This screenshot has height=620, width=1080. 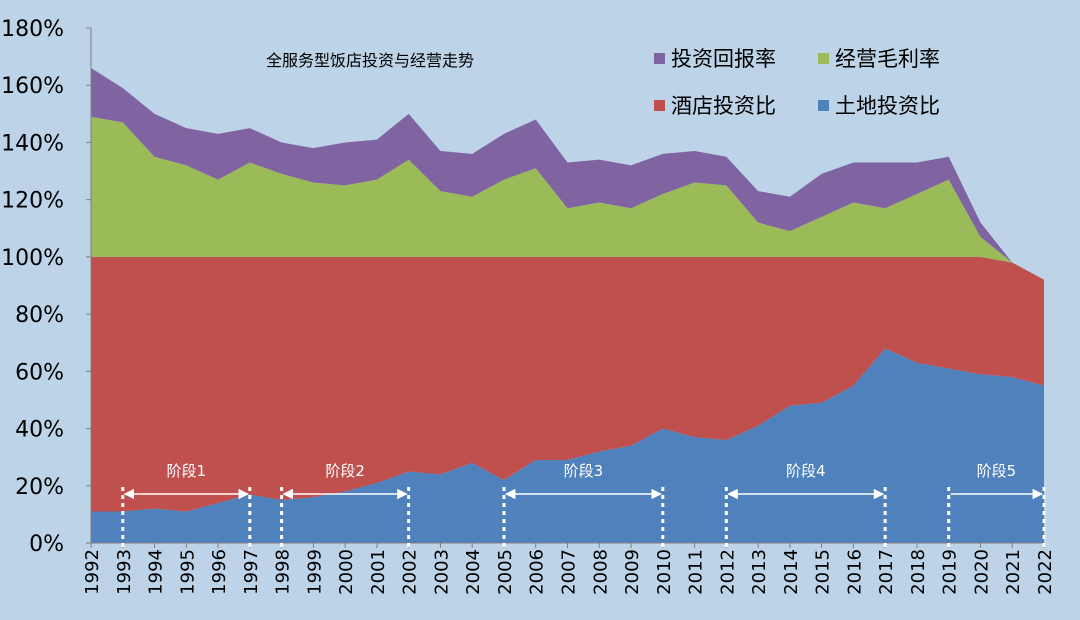 I want to click on x-tick-label: 1996, so click(x=219, y=572).